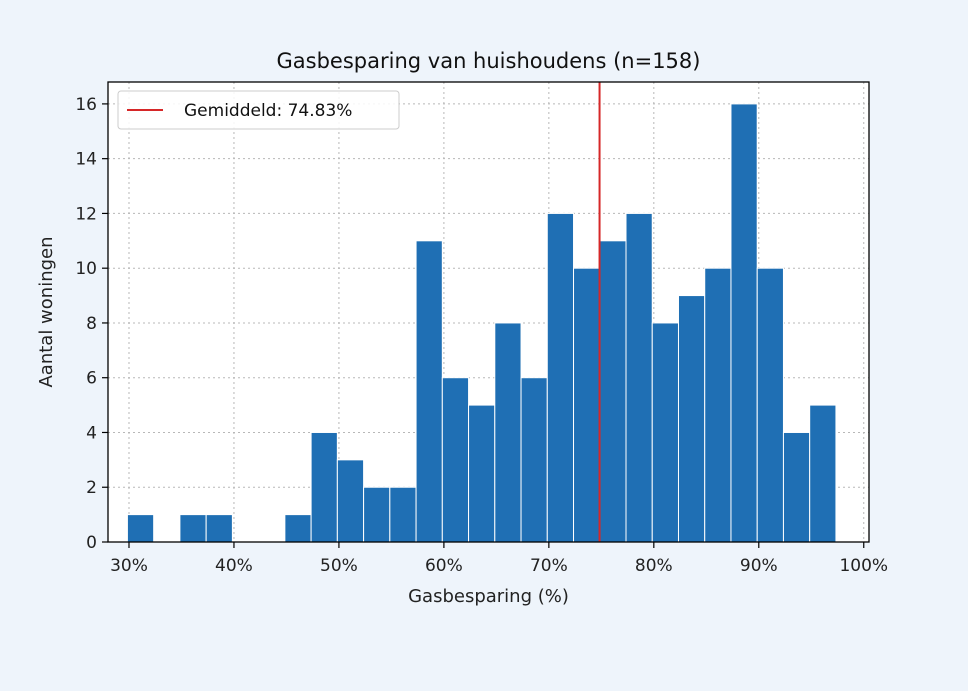 The height and width of the screenshot is (691, 968). What do you see at coordinates (86, 214) in the screenshot?
I see `y-tick-label: 12` at bounding box center [86, 214].